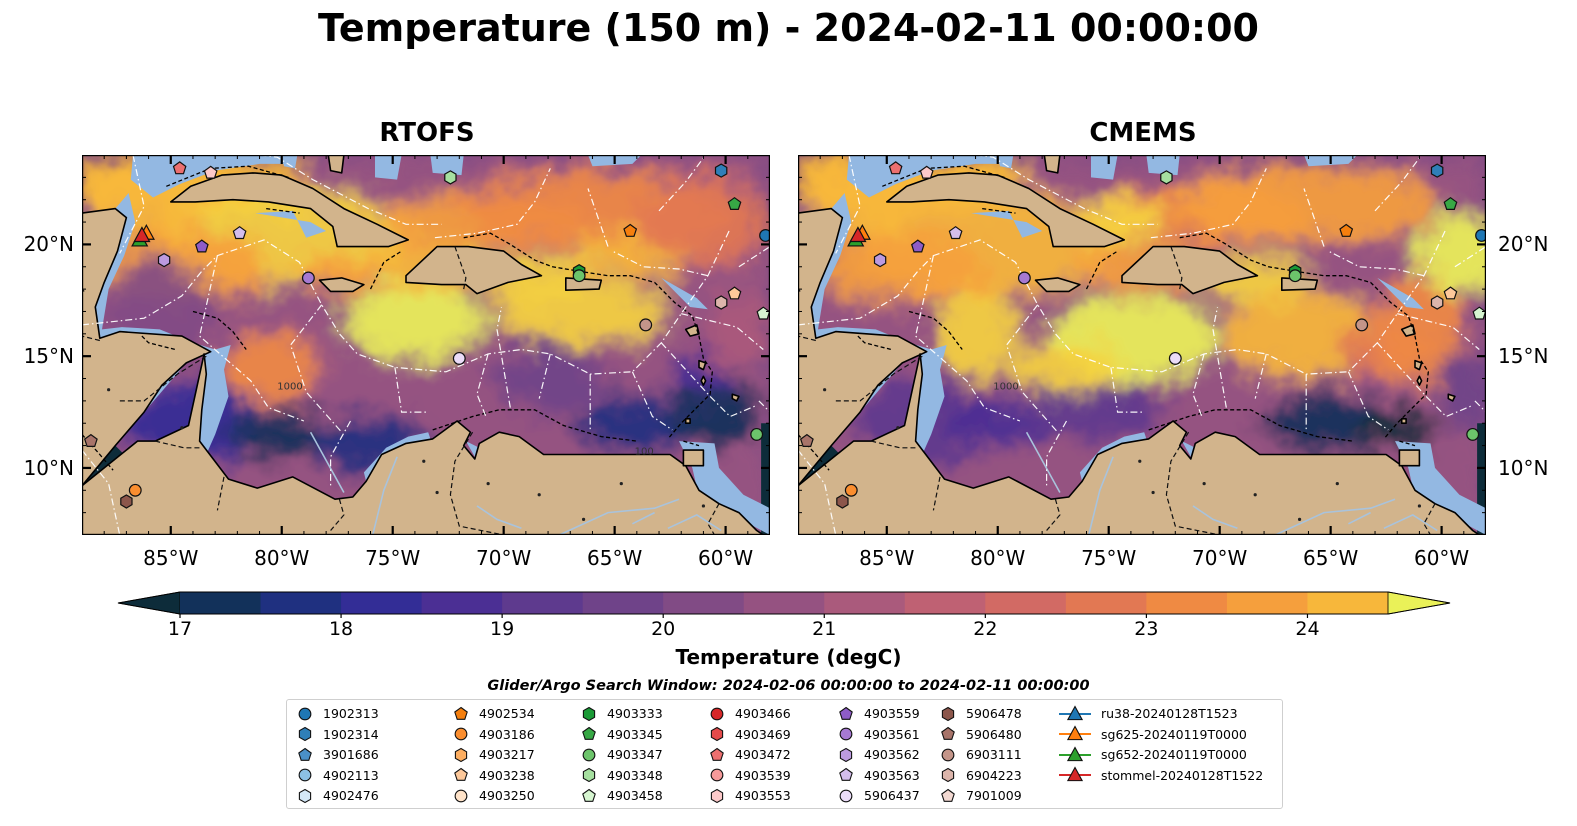 This screenshot has height=826, width=1577. What do you see at coordinates (507, 755) in the screenshot?
I see `legend-label: 4903217` at bounding box center [507, 755].